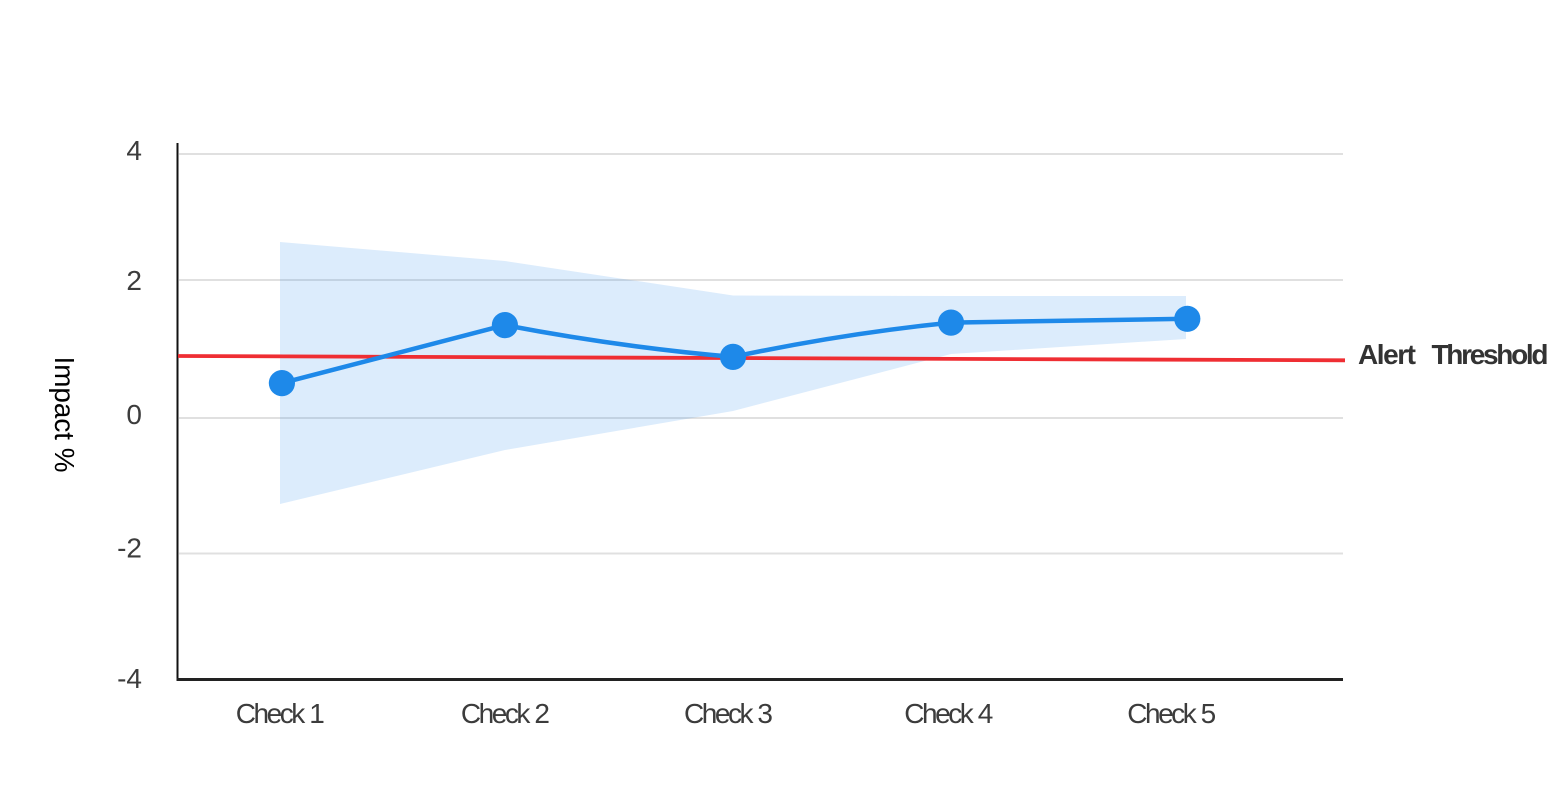 The width and height of the screenshot is (1556, 808). Describe the element at coordinates (1209, 713) in the screenshot. I see `svg-text: 5` at that location.